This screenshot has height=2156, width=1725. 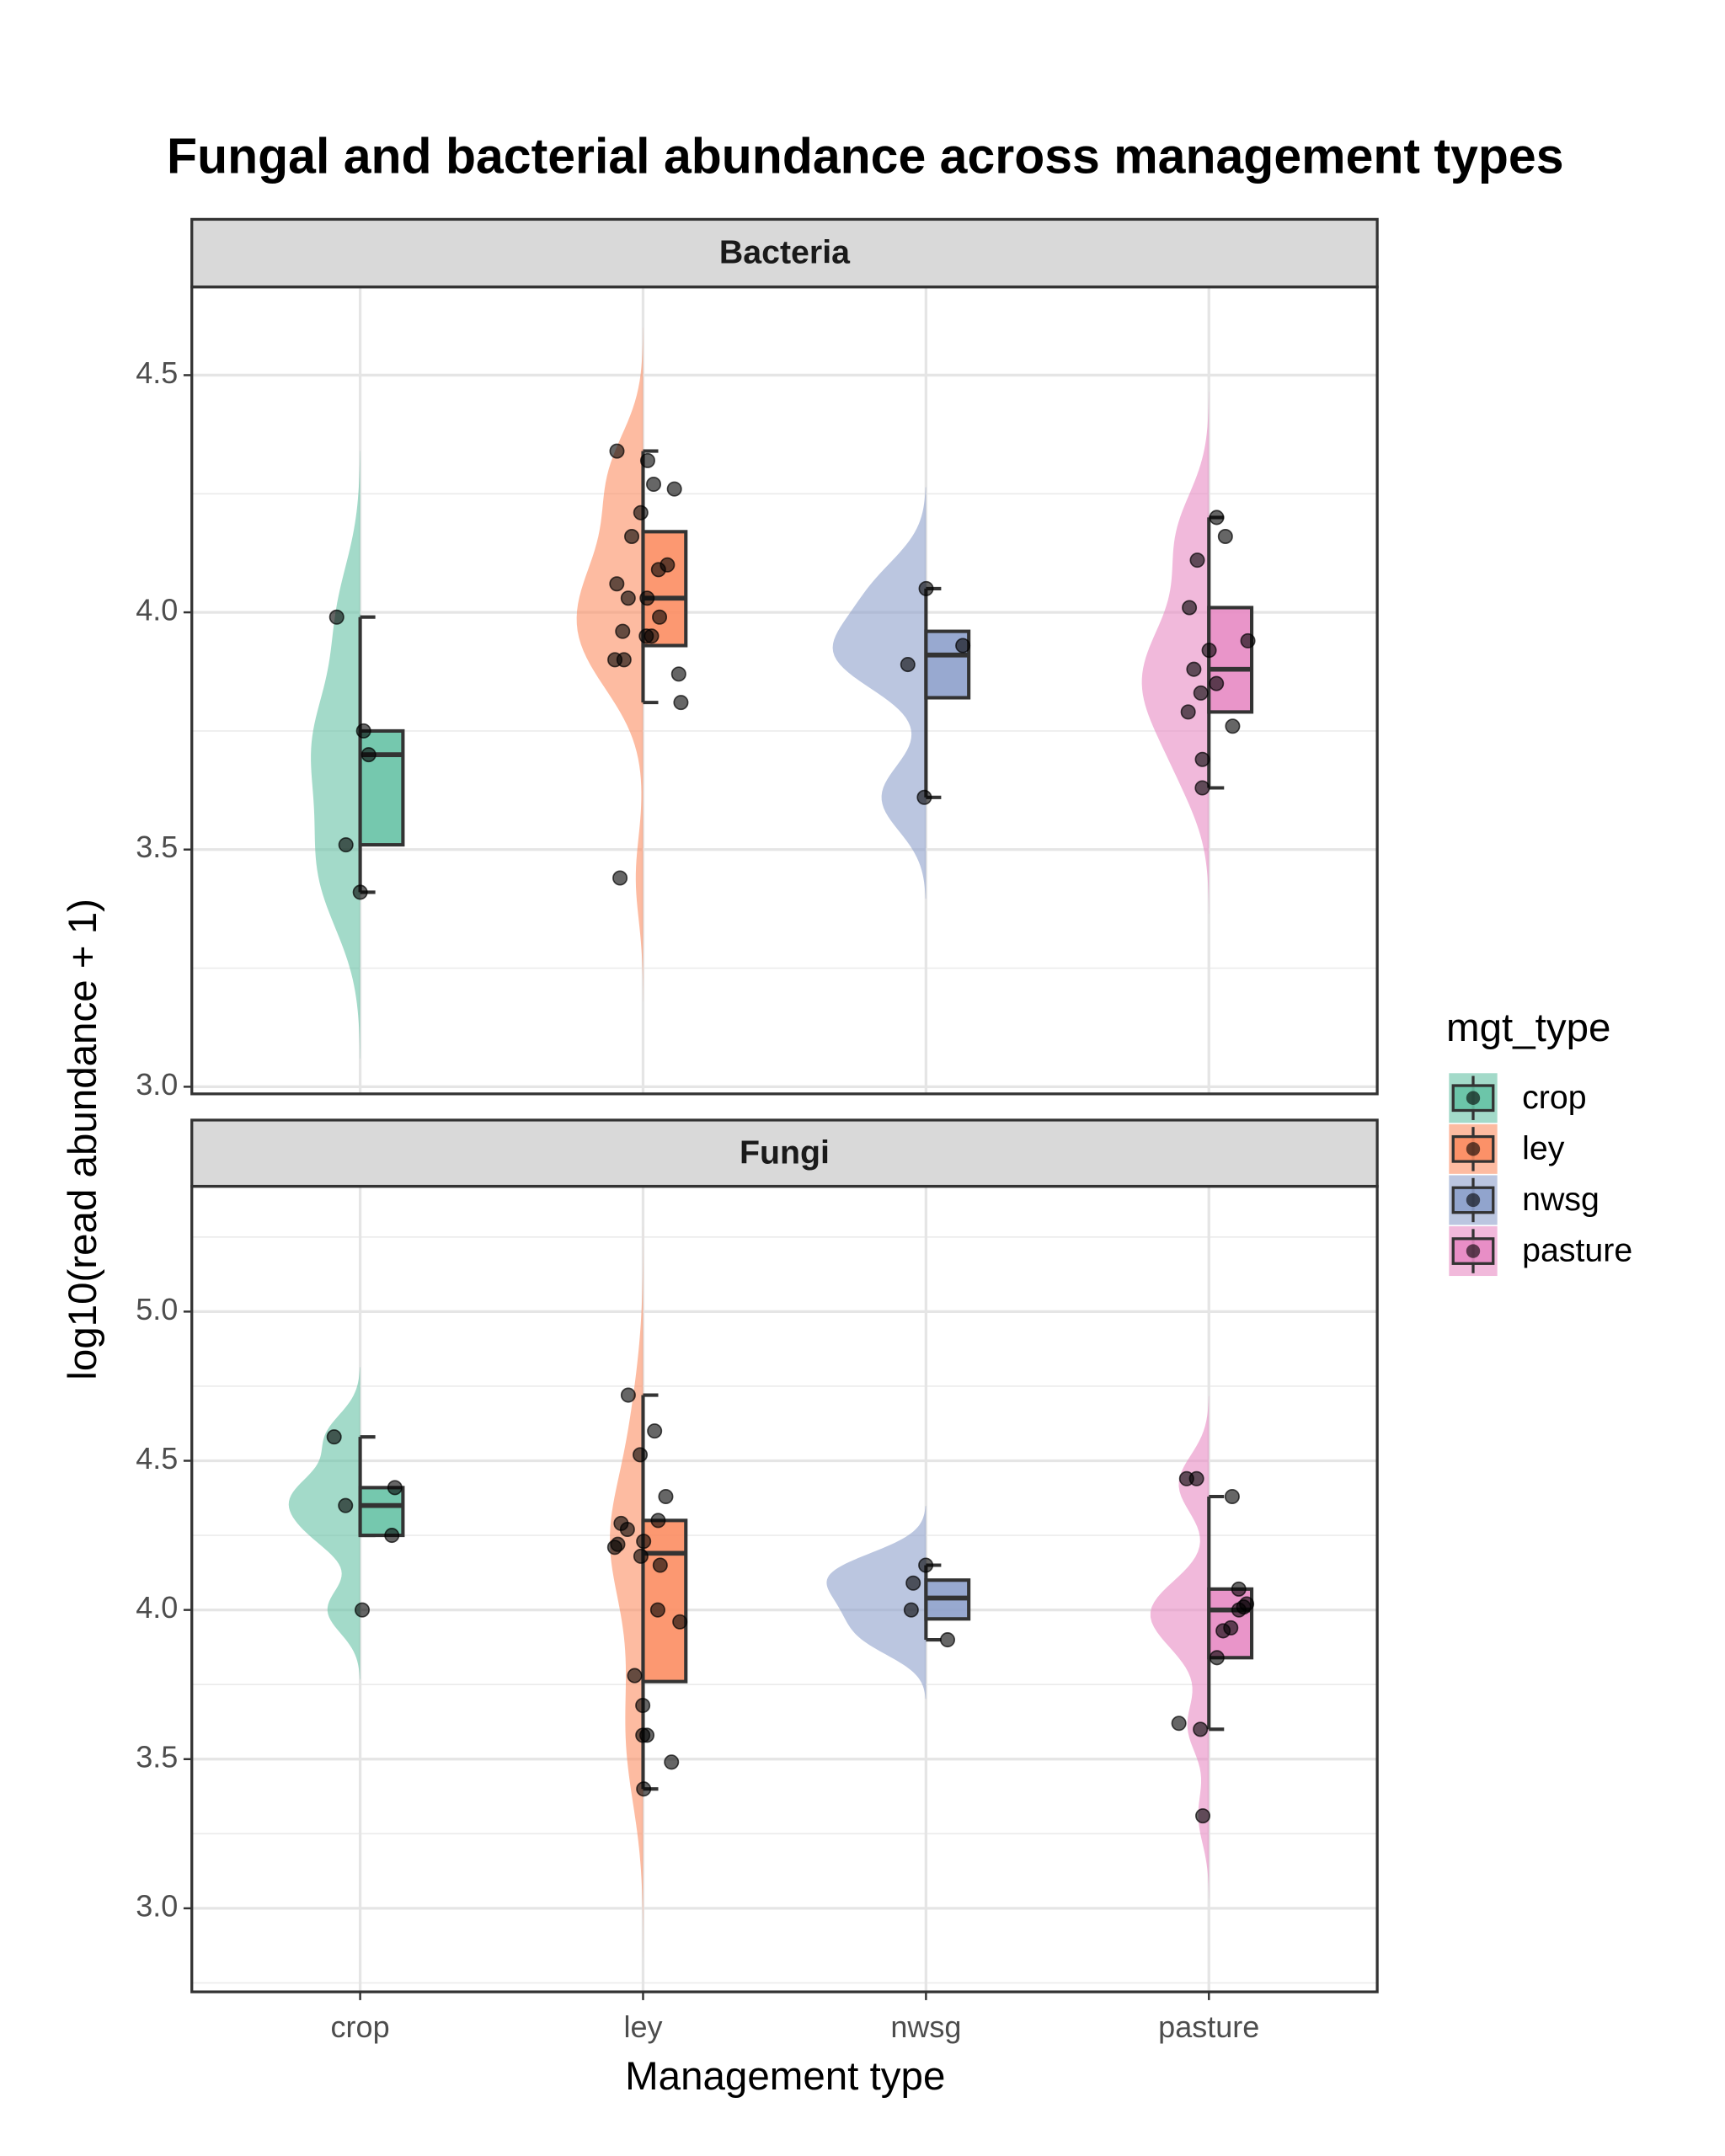 I want to click on y-axis-label: log10(read abundance + 1), so click(x=83, y=1139).